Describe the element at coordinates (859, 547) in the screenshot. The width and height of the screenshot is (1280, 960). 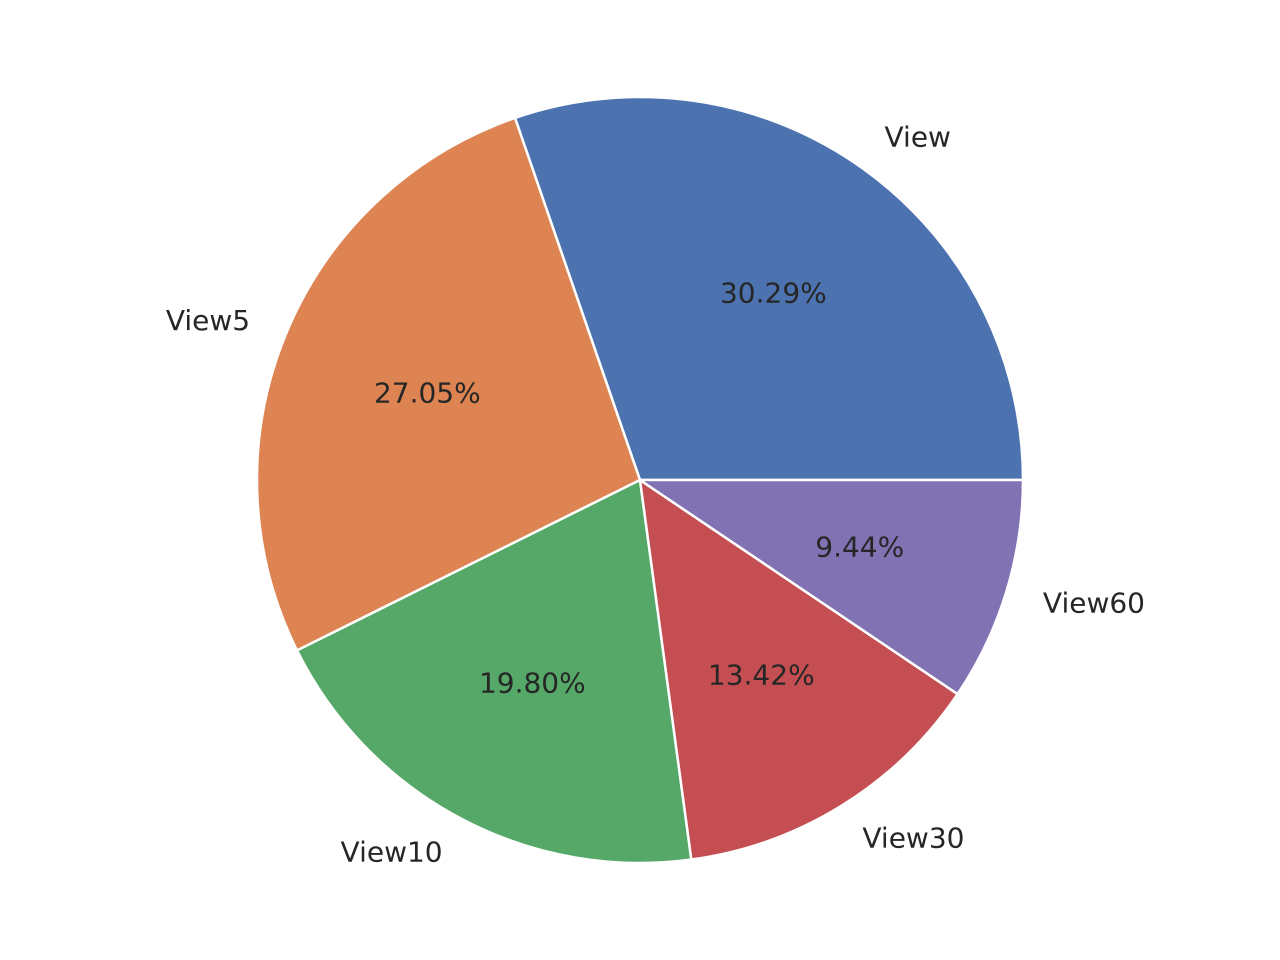
I see `pie-percent-label: 9.44%` at that location.